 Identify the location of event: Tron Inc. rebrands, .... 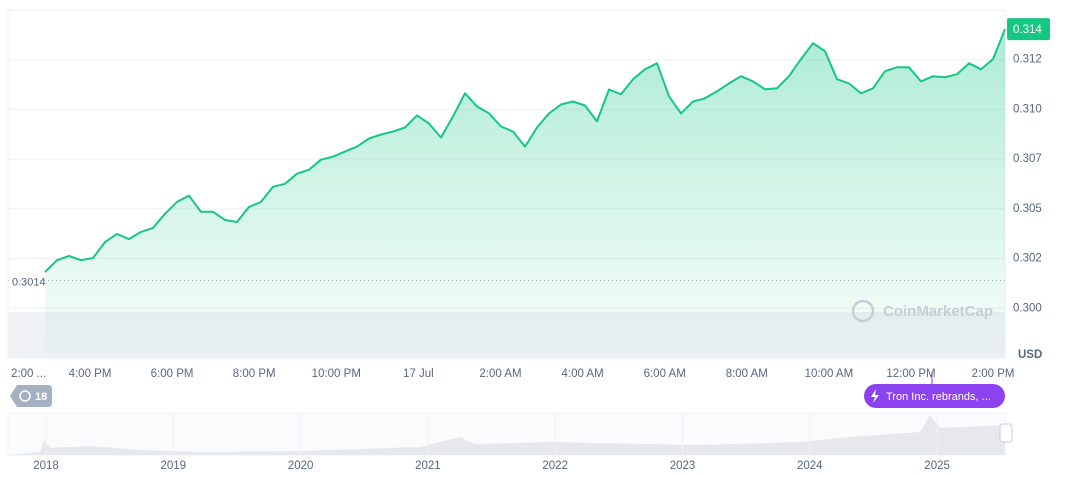
(934, 396).